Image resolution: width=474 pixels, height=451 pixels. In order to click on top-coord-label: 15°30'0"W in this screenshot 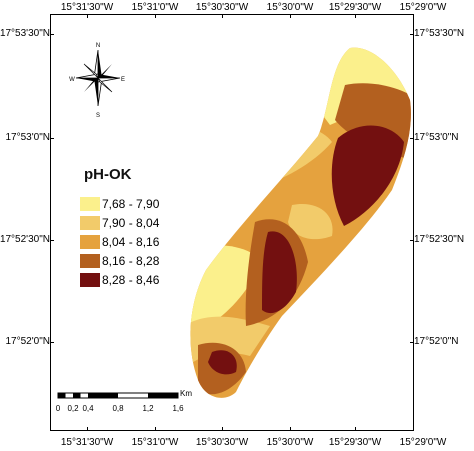, I will do `click(290, 7)`.